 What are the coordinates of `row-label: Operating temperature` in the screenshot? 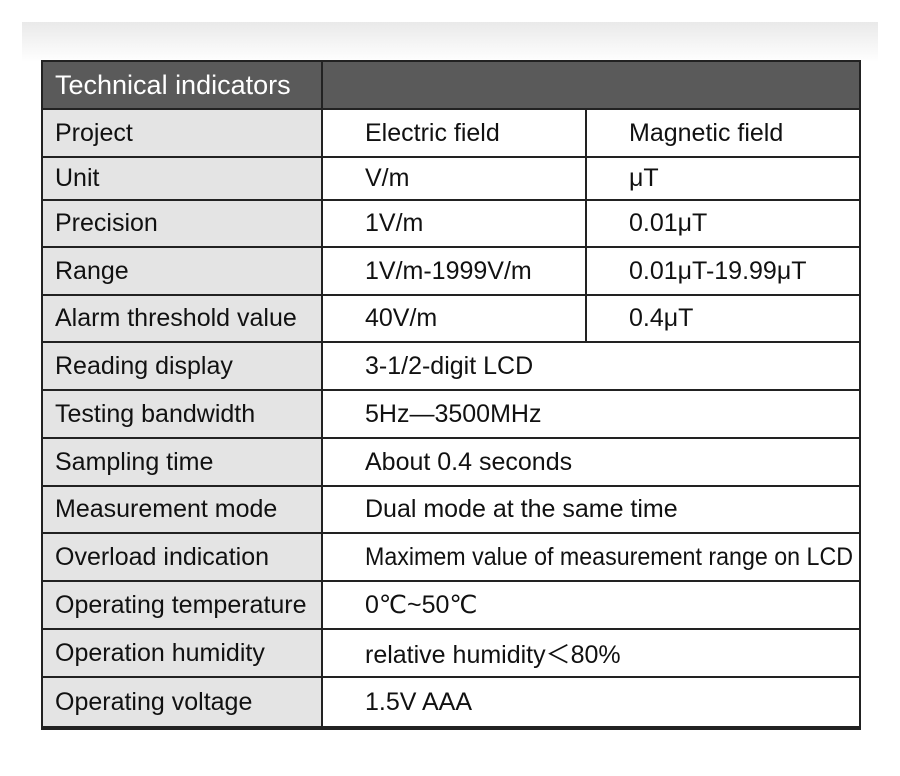 It's located at (183, 606).